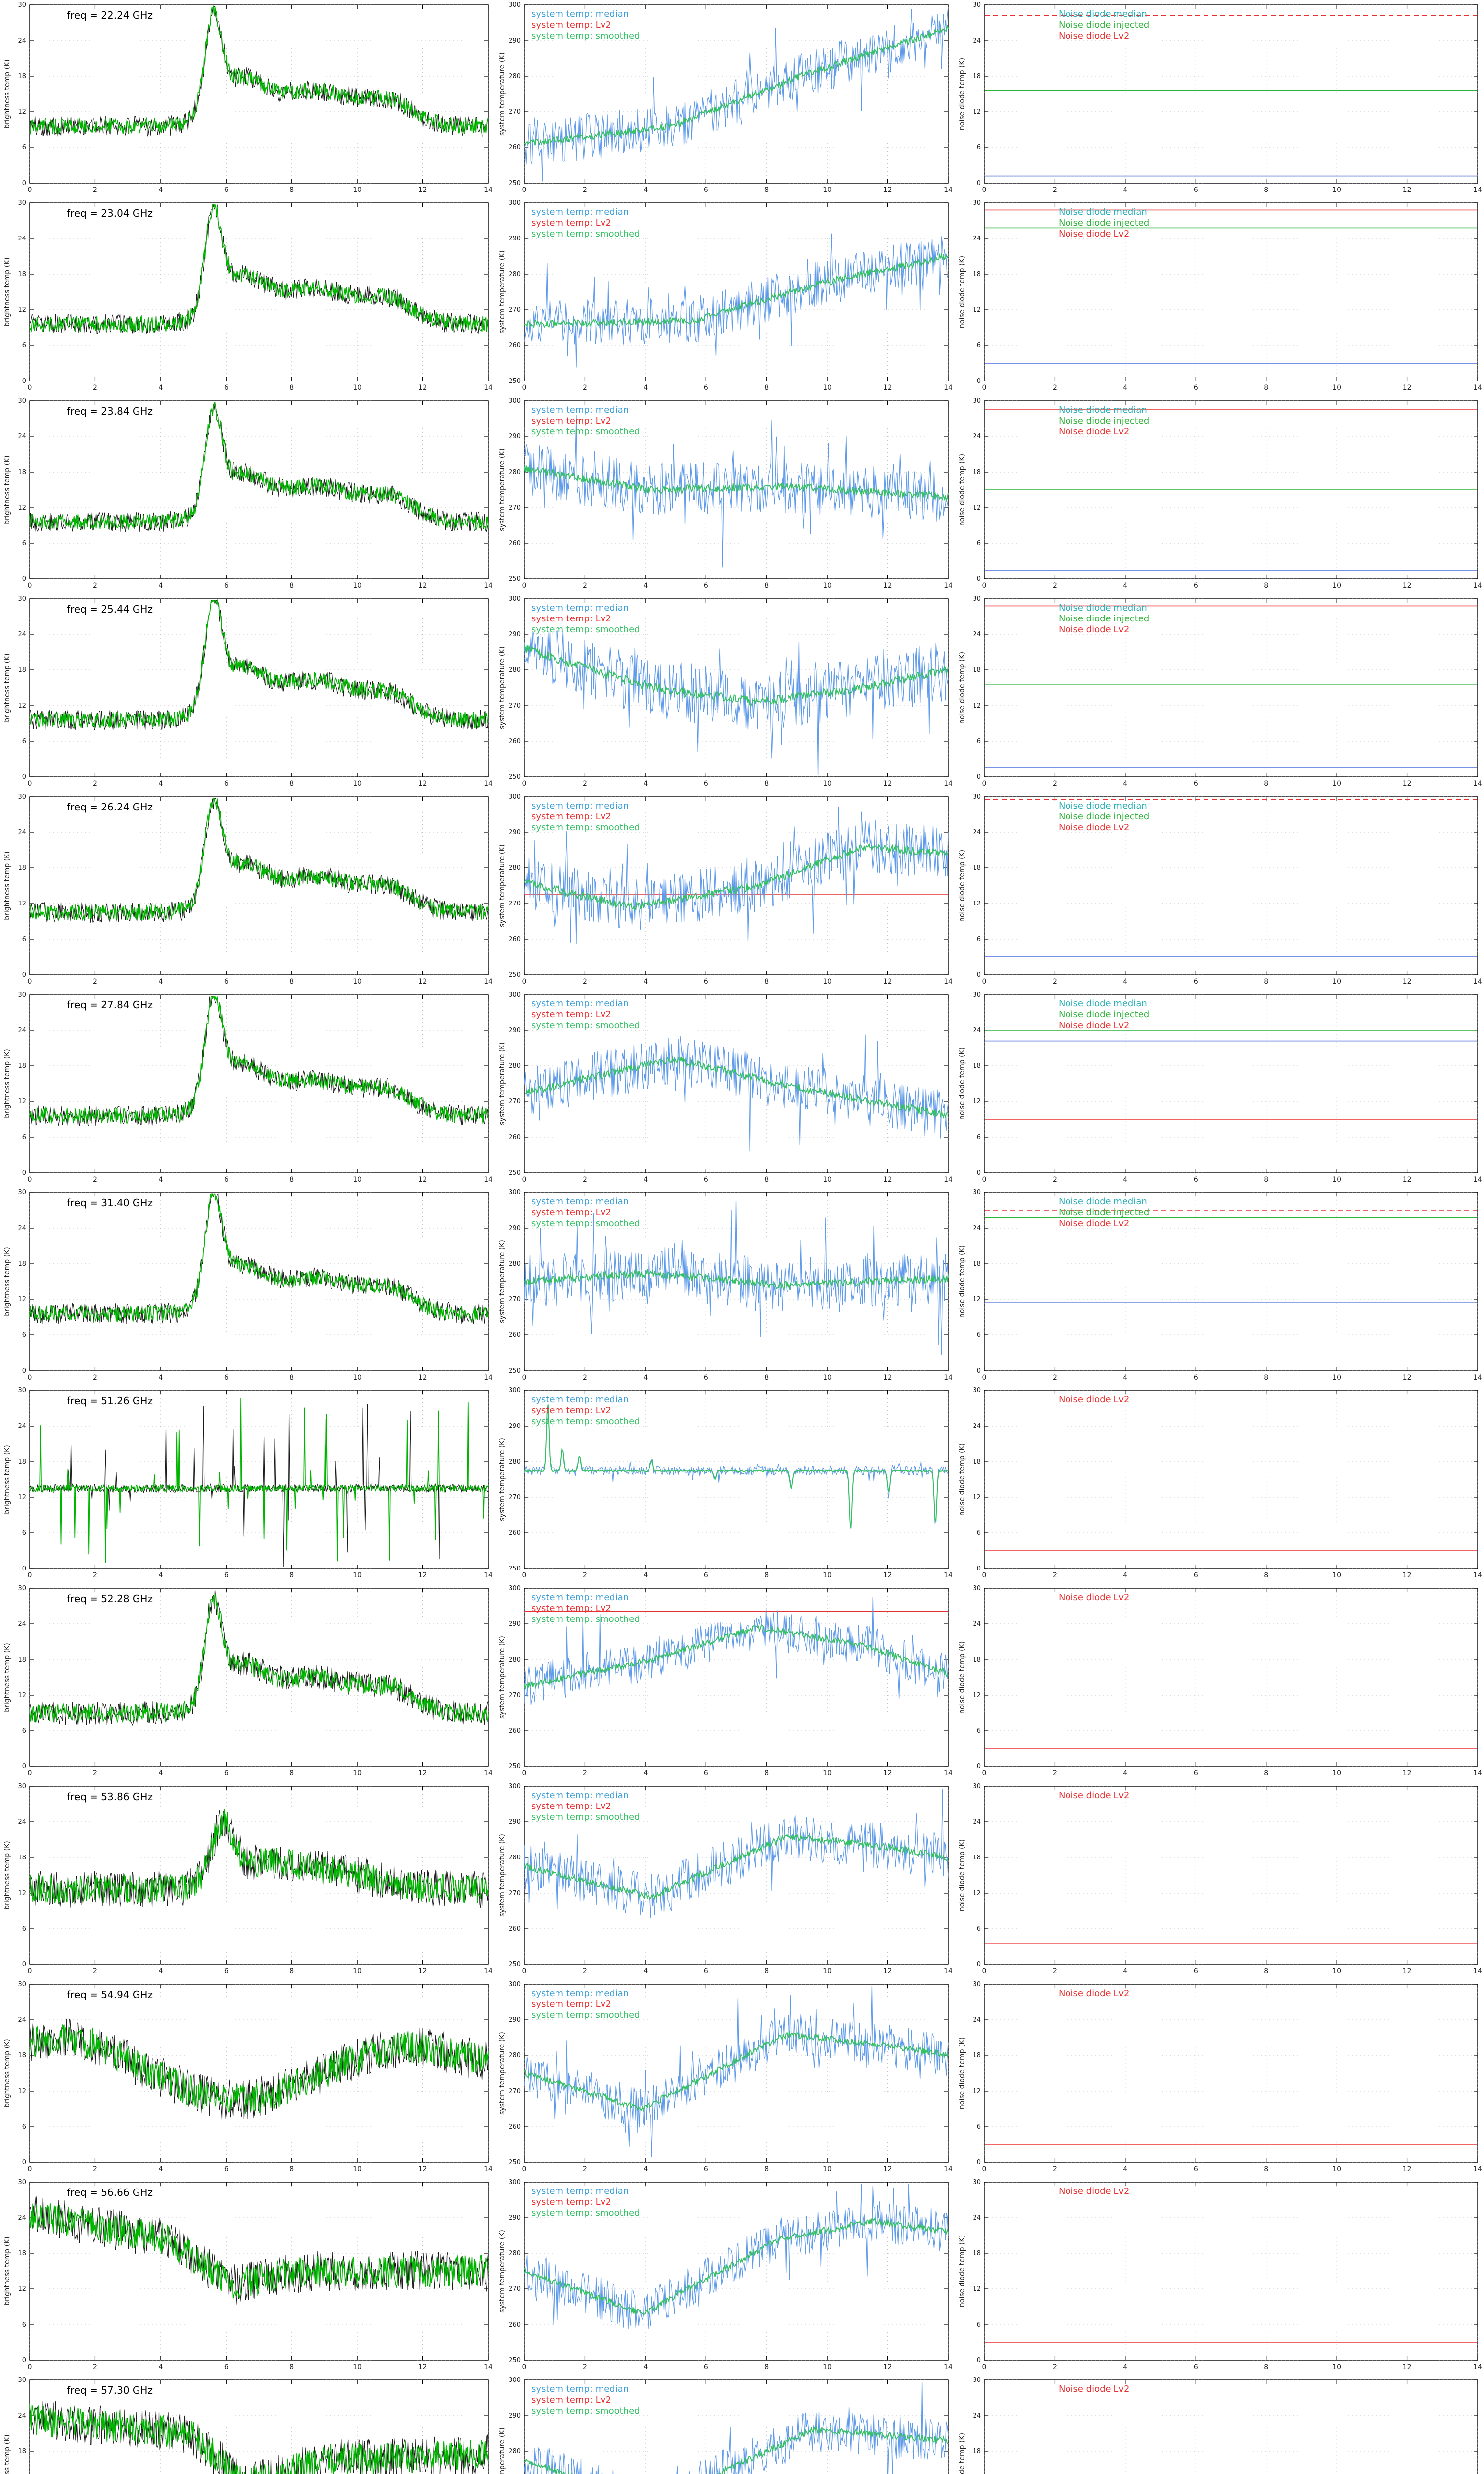 This screenshot has height=2474, width=1484. What do you see at coordinates (515, 1731) in the screenshot?
I see `y-tick-label: 260` at bounding box center [515, 1731].